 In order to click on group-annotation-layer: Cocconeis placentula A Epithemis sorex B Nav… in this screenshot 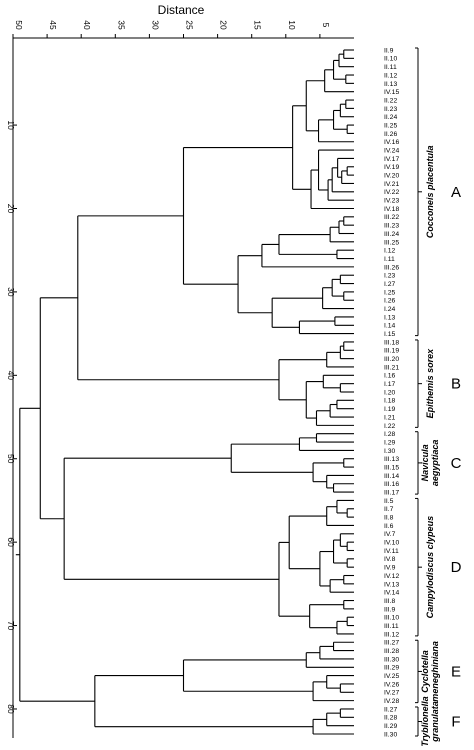, I will do `click(438, 397)`.